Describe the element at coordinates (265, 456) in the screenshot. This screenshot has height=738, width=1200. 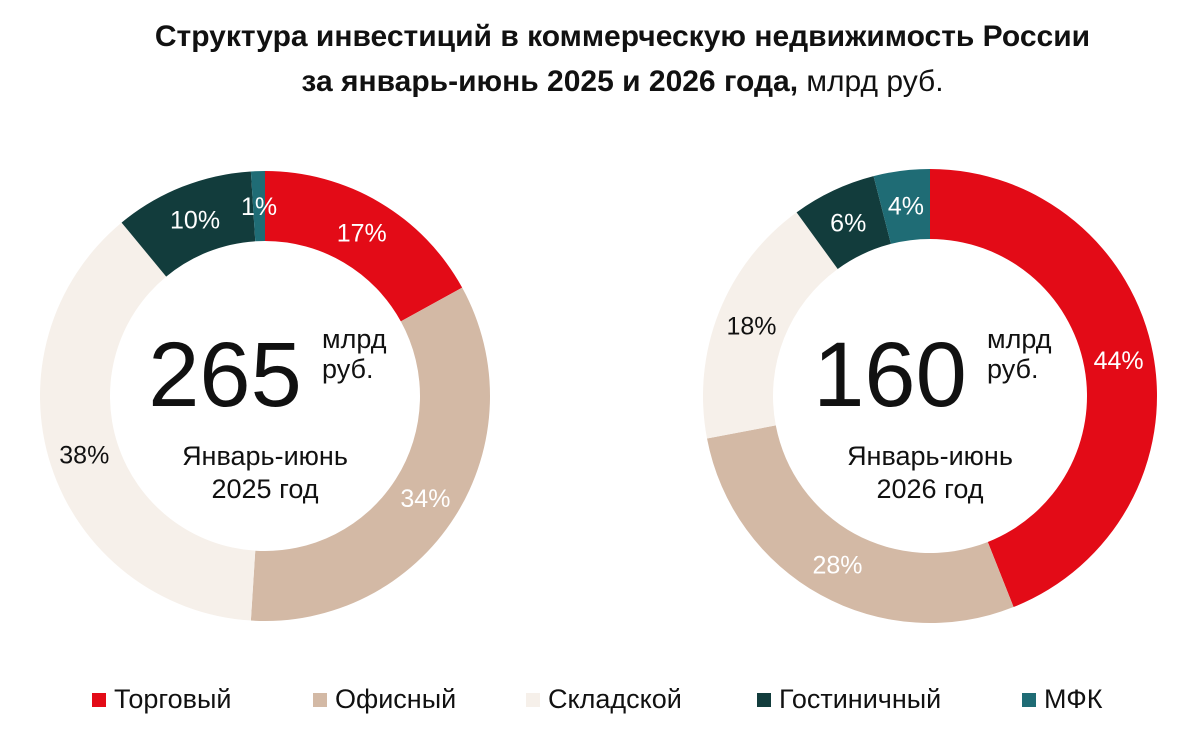
I see `center-period-line1-2025: Январь-июнь` at that location.